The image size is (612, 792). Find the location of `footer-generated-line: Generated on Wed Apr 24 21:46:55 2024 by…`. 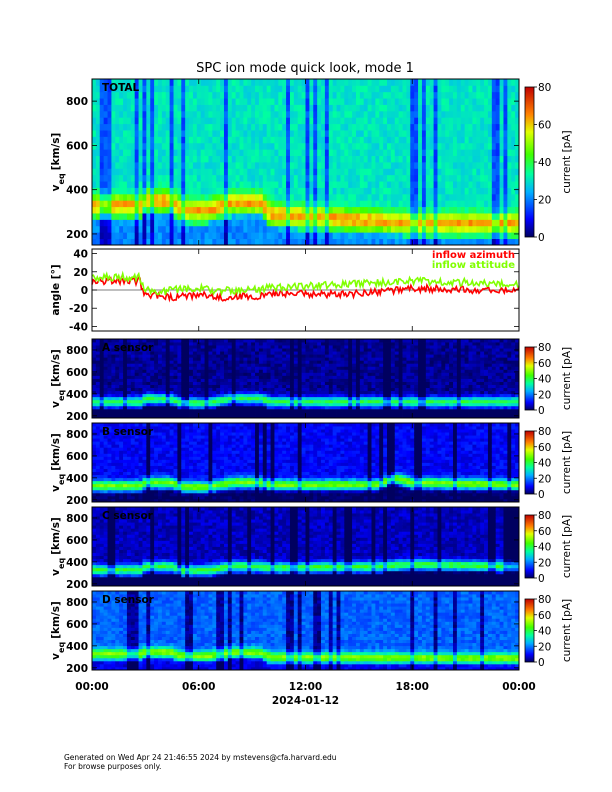

footer-generated-line: Generated on Wed Apr 24 21:46:55 2024 by… is located at coordinates (200, 757).